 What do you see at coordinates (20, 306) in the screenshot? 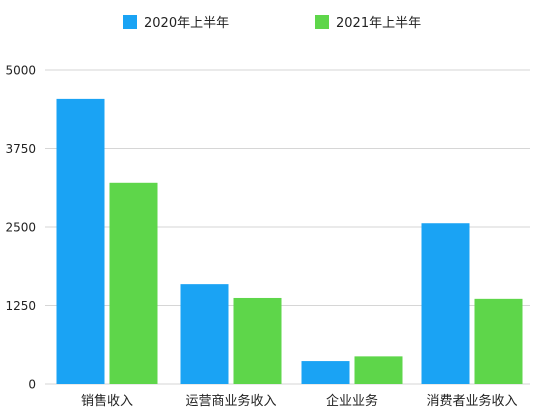
I see `y-tick-label-1: 1250` at bounding box center [20, 306].